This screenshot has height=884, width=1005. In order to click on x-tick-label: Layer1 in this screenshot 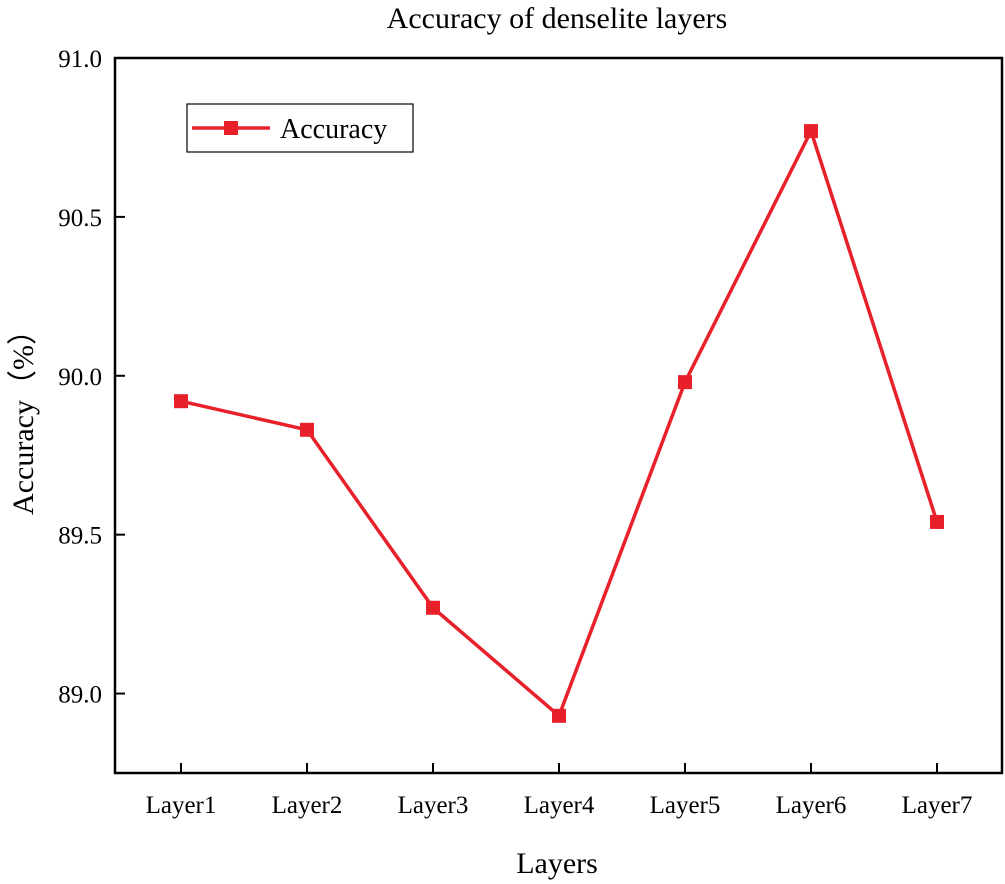, I will do `click(181, 805)`.